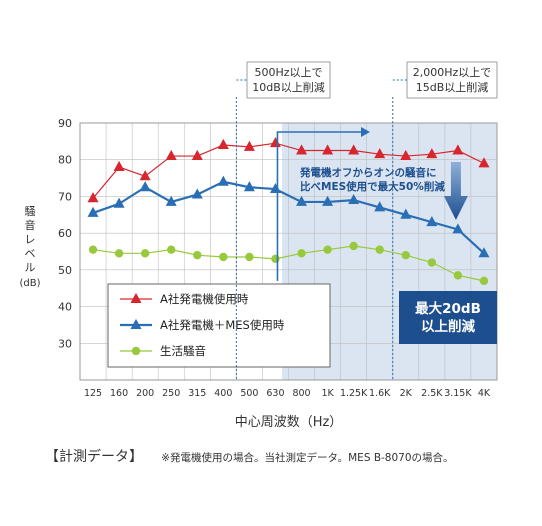 This screenshot has width=542, height=526. I want to click on y-tick-label: 40, so click(65, 307).